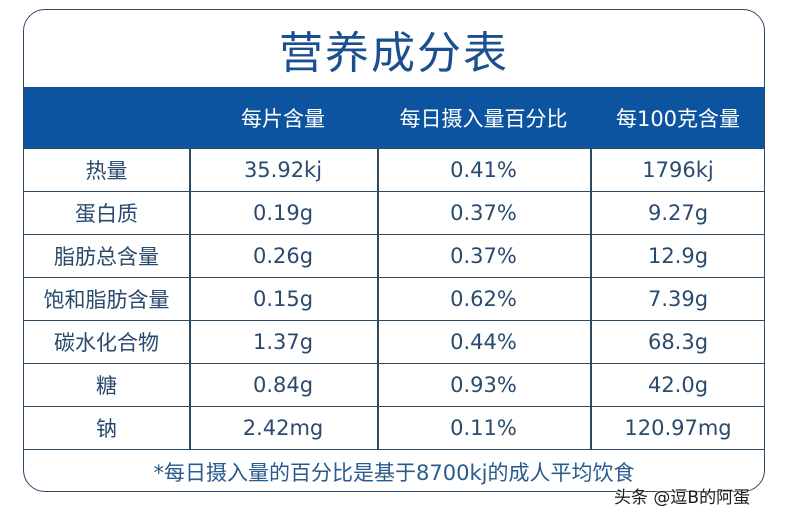 This screenshot has width=790, height=519. What do you see at coordinates (394, 427) in the screenshot?
I see `table-row: 钠 2.42mg 0.11% 120.97mg` at bounding box center [394, 427].